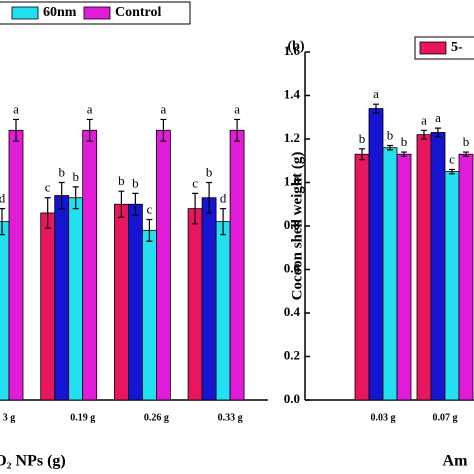  What do you see at coordinates (138, 12) in the screenshot?
I see `legend-label: Control` at bounding box center [138, 12].